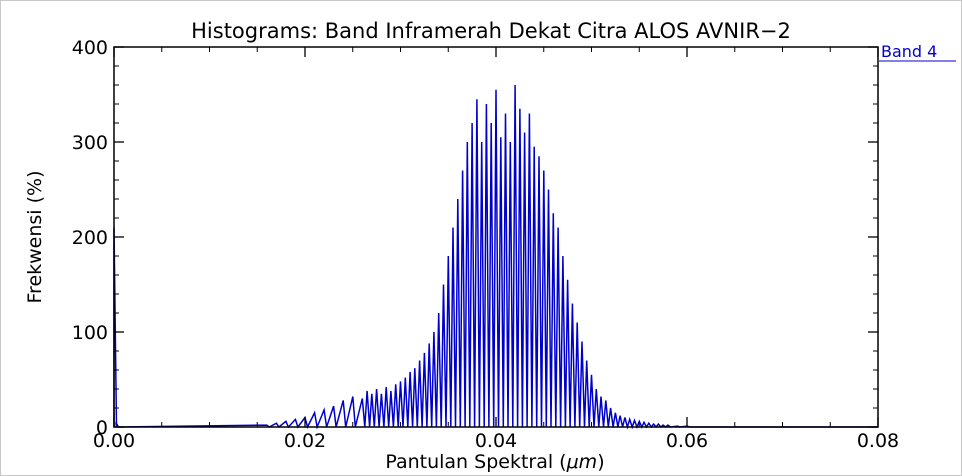  What do you see at coordinates (90, 48) in the screenshot?
I see `y-tick-label: 400` at bounding box center [90, 48].